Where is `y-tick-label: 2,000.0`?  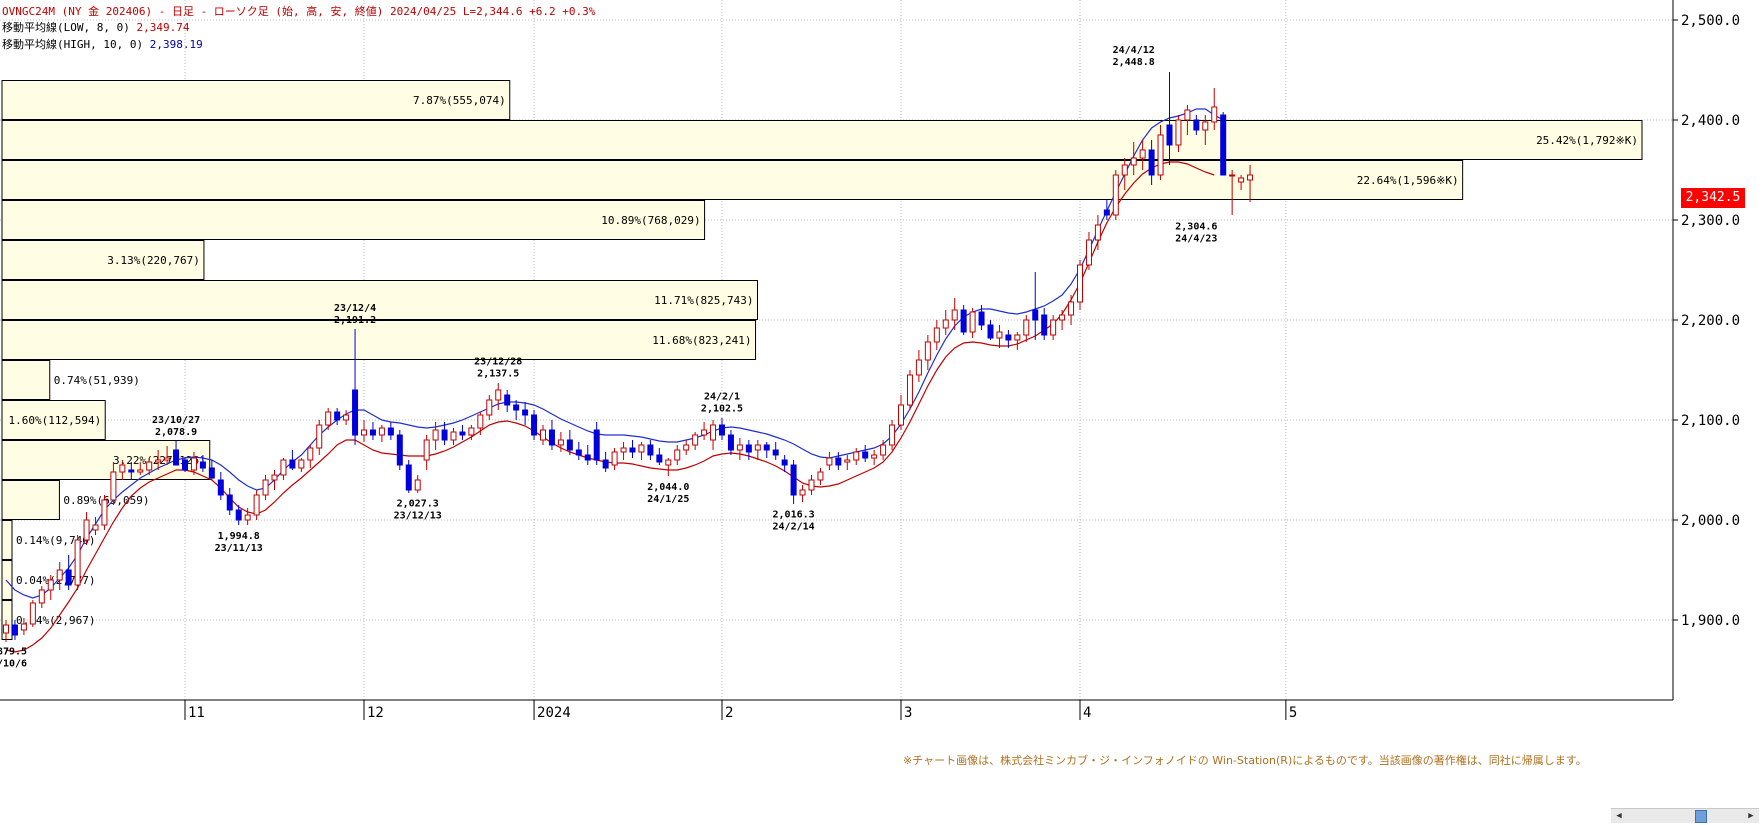 y-tick-label: 2,000.0 is located at coordinates (1710, 521).